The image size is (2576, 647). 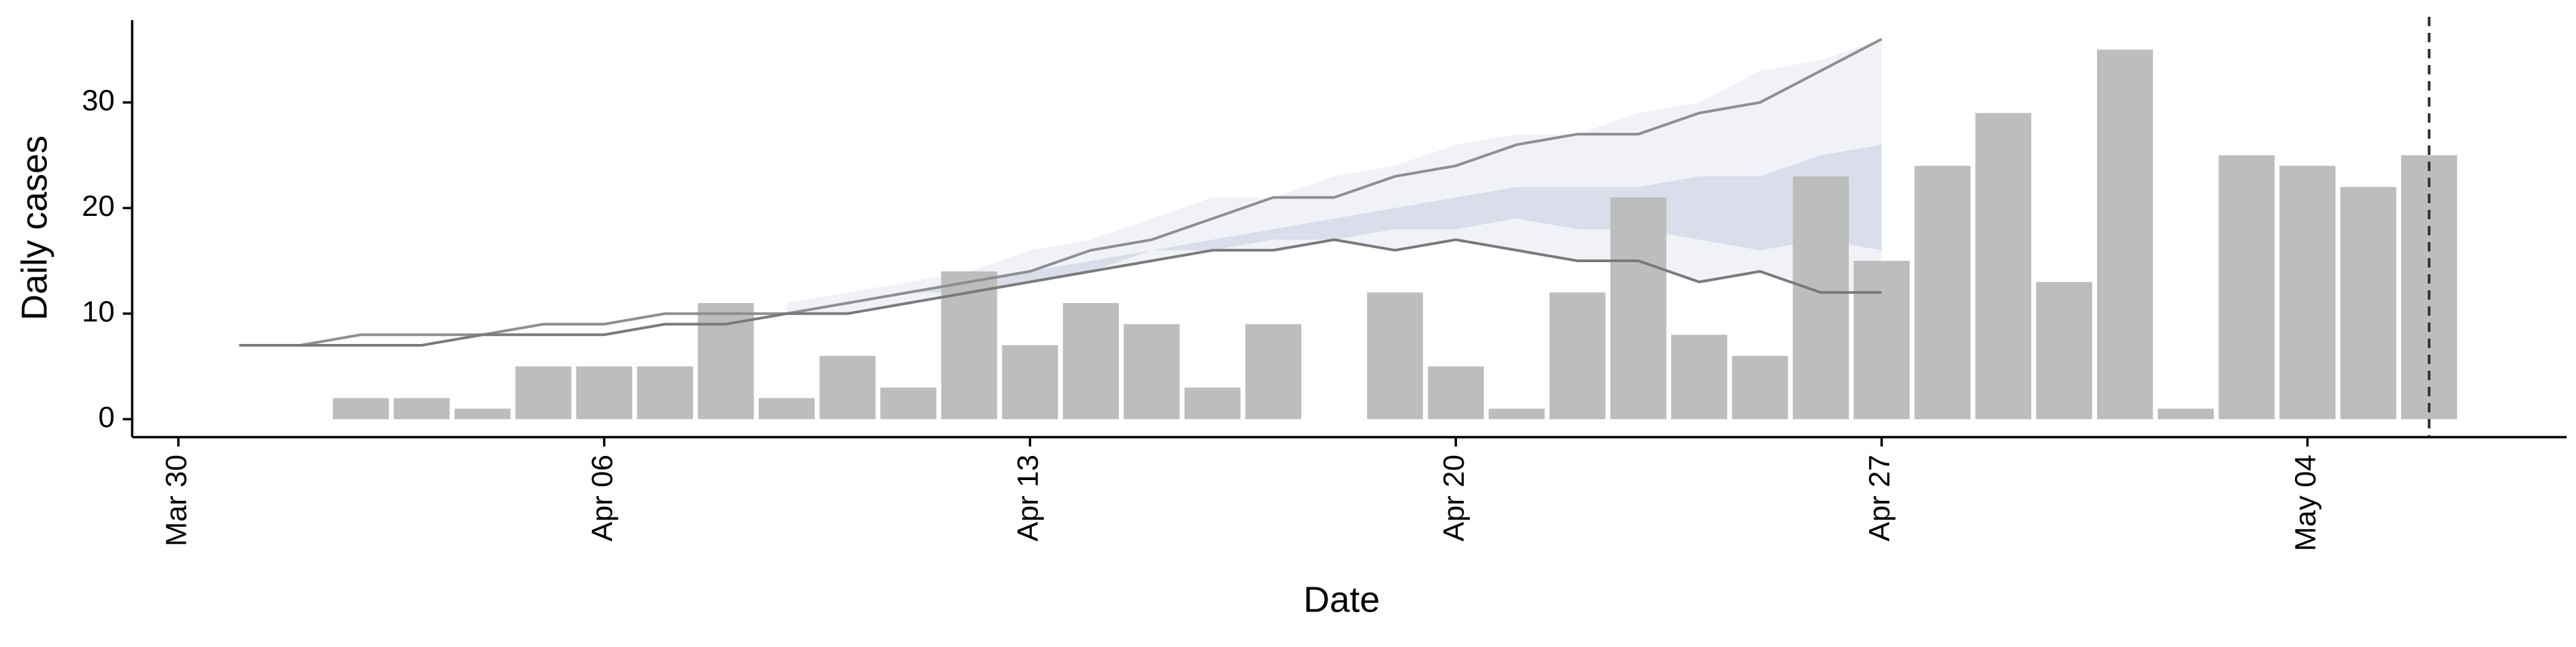 What do you see at coordinates (602, 498) in the screenshot?
I see `x-tick-label: Apr 06` at bounding box center [602, 498].